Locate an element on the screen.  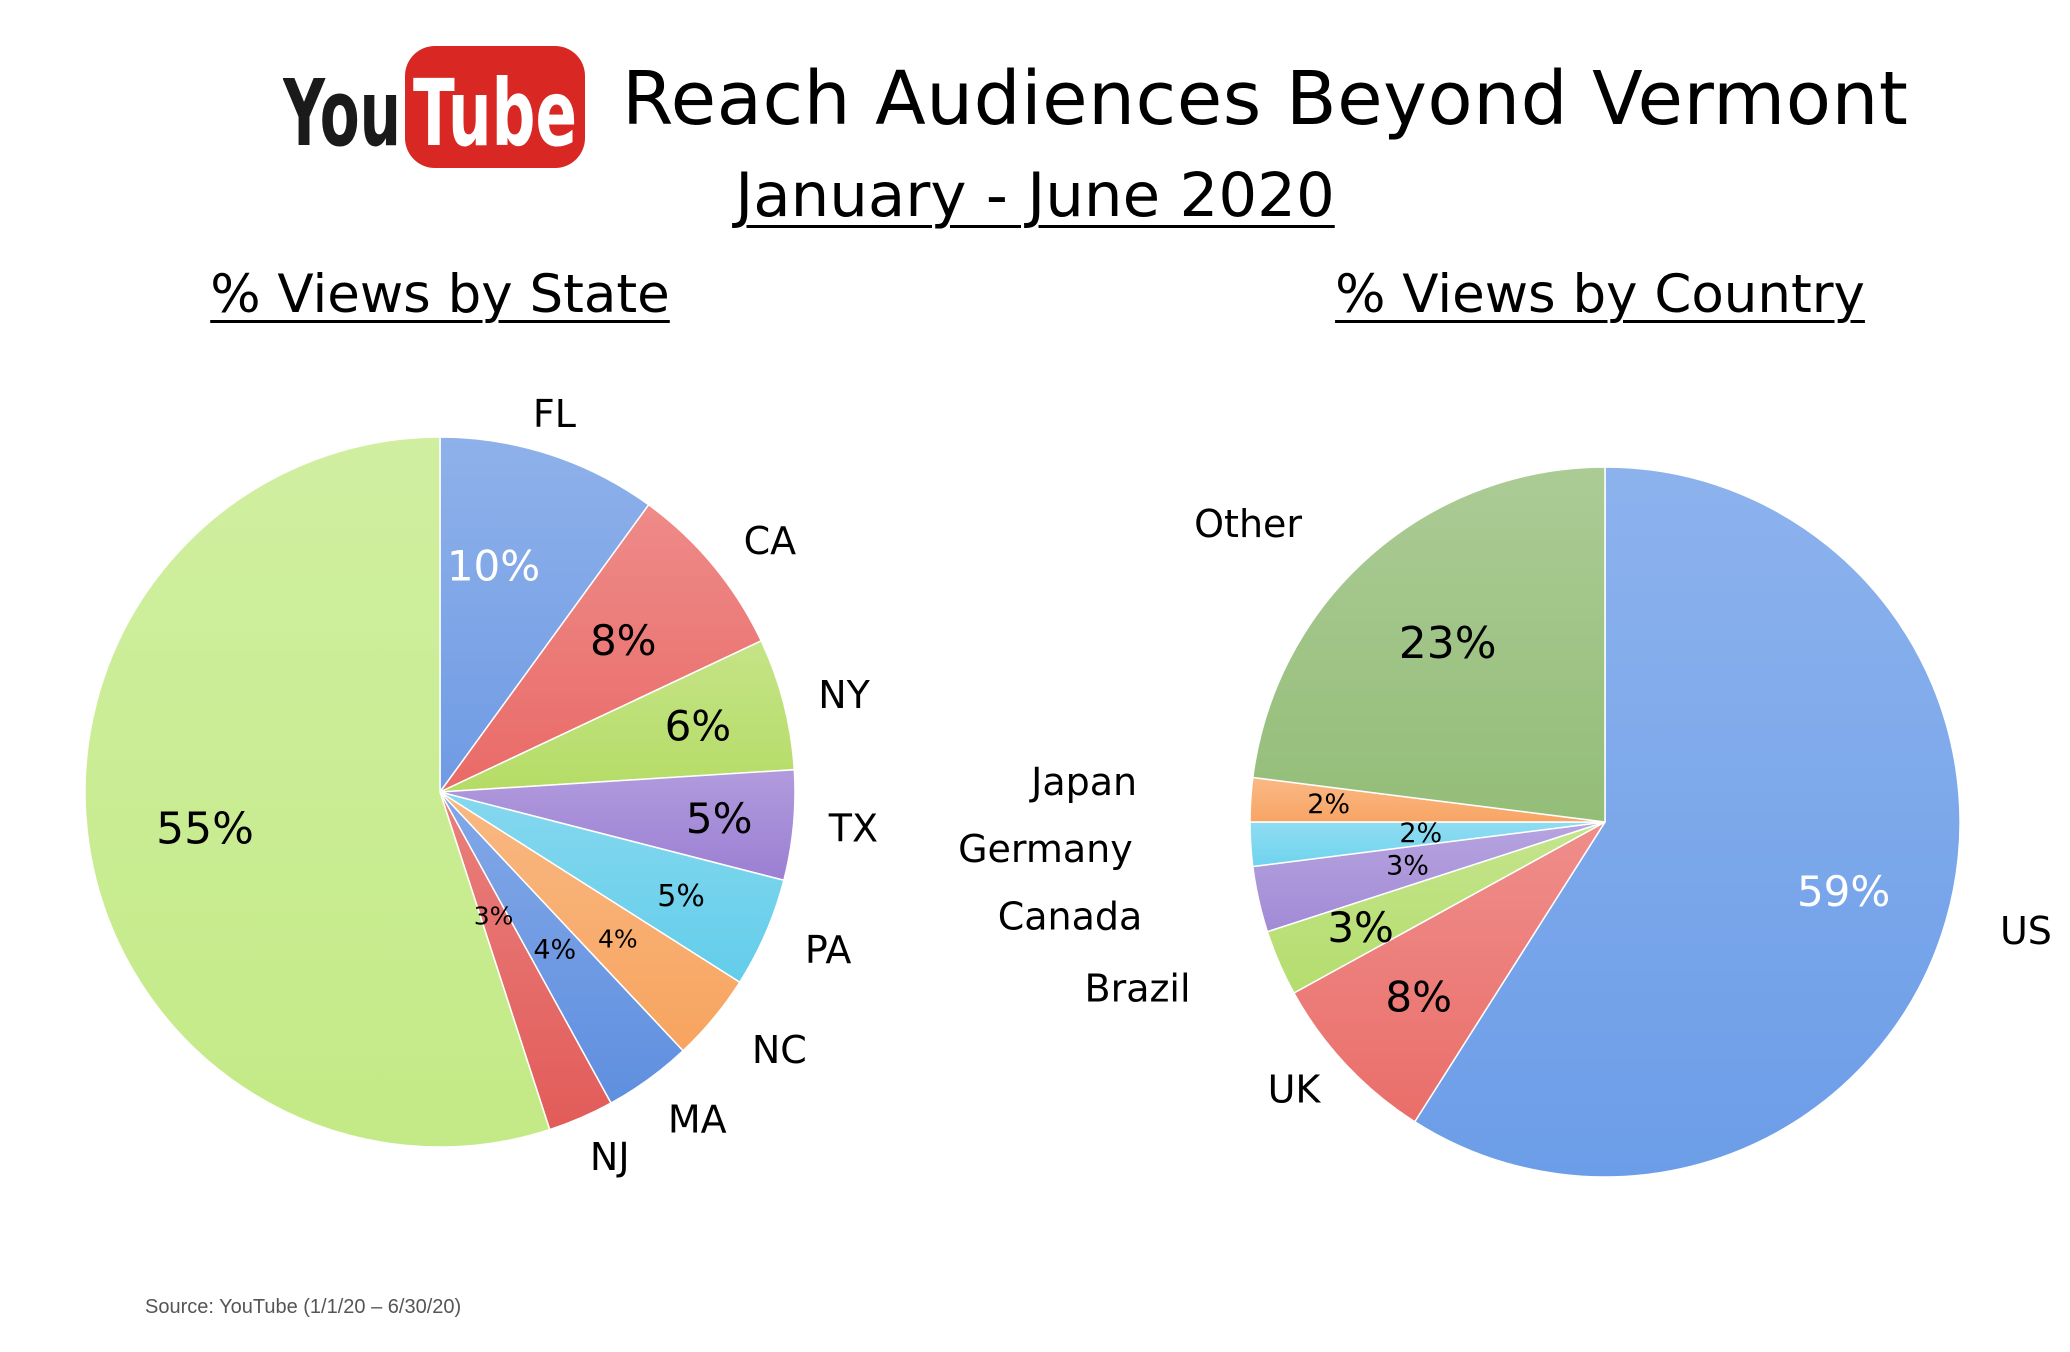
country-value-label-brazil: 3% is located at coordinates (1360, 927).